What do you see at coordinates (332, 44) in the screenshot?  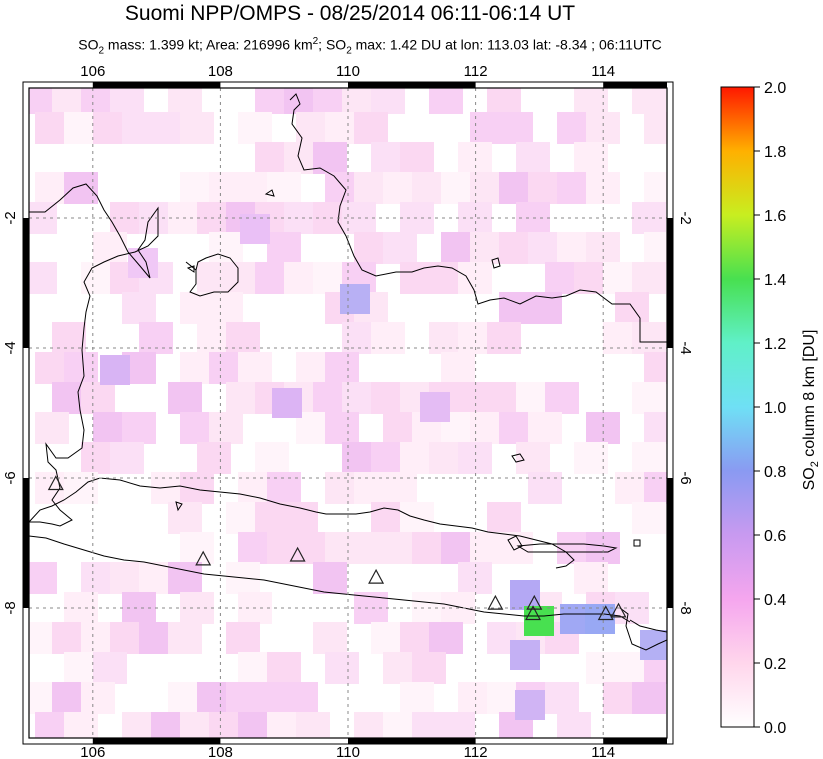 I see `so2-max-label: ; SO` at bounding box center [332, 44].